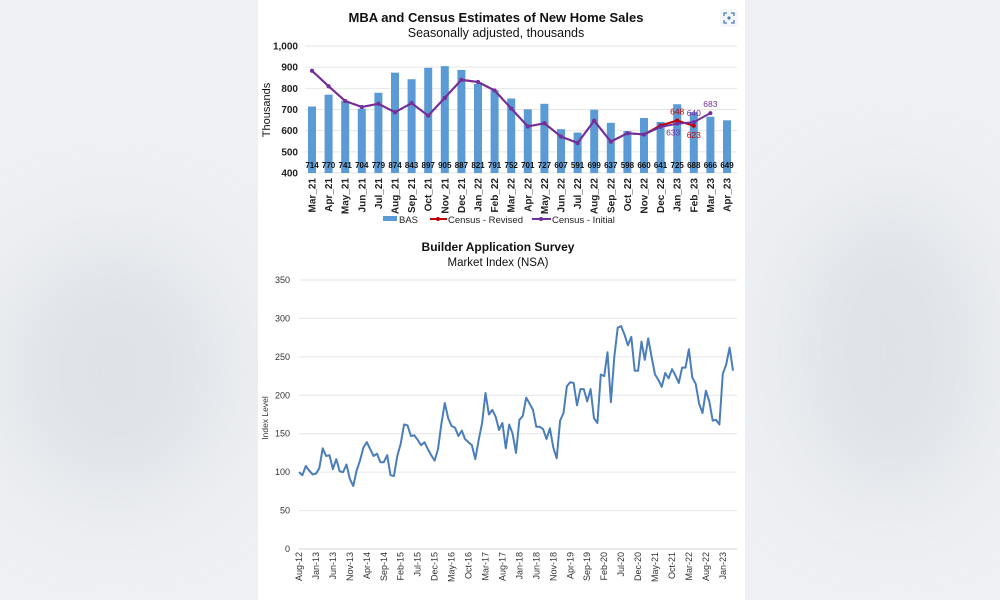 The image size is (1000, 600). I want to click on chart1-xtick: Jan_23, so click(678, 195).